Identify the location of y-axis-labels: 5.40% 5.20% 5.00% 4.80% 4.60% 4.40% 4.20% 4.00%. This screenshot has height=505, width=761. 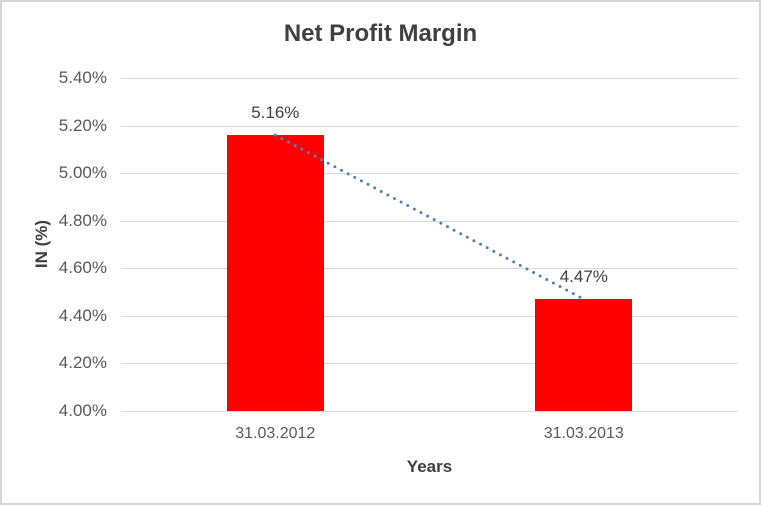
(54, 244).